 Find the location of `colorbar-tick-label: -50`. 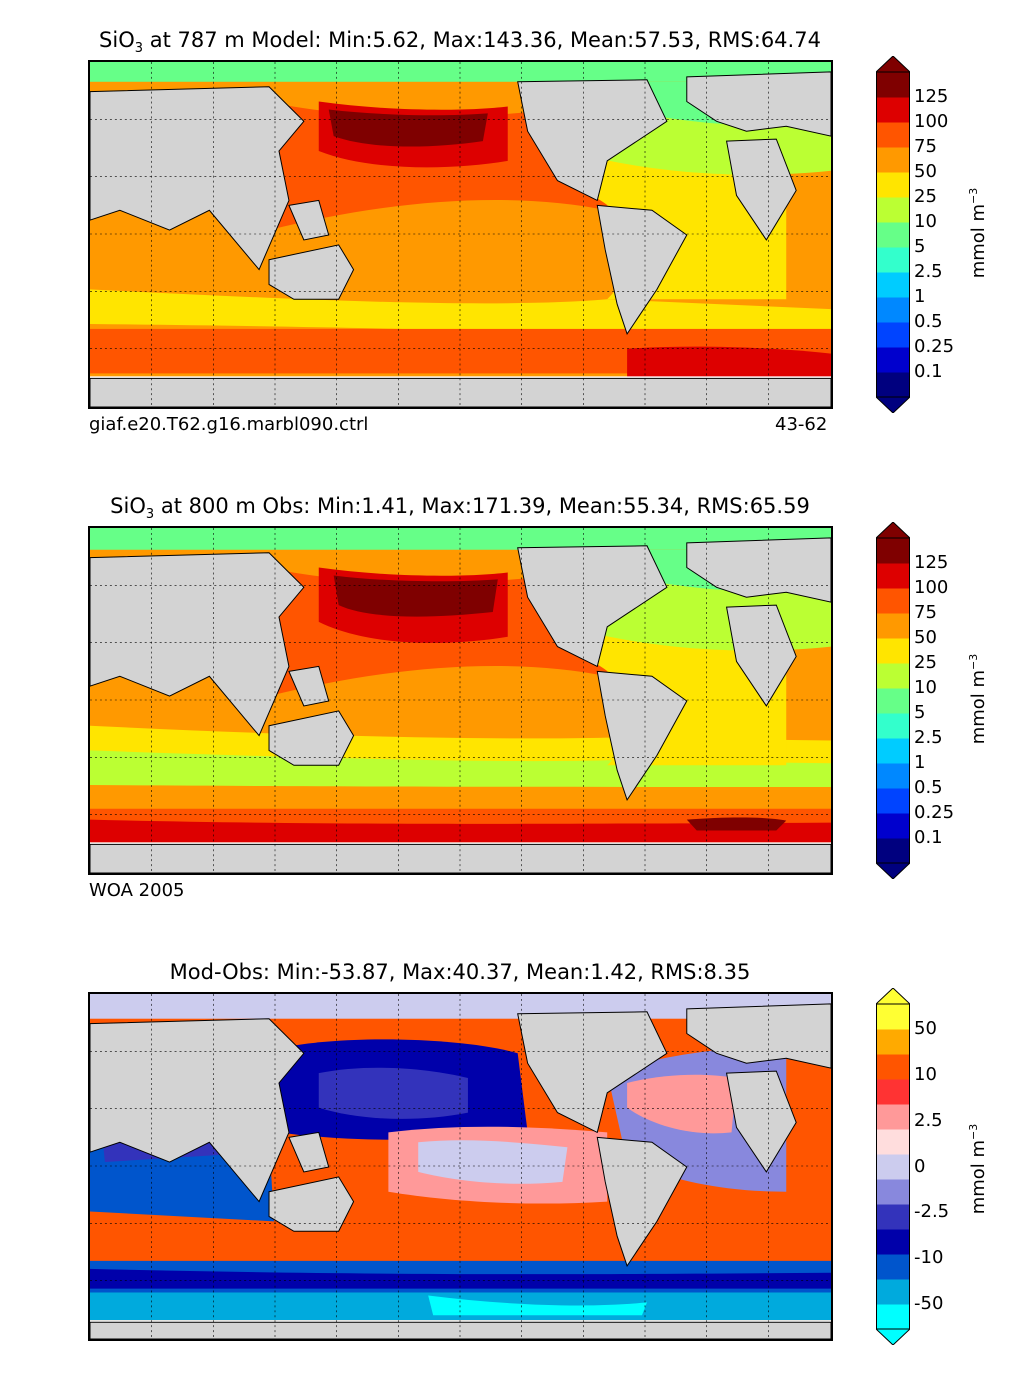

colorbar-tick-label: -50 is located at coordinates (929, 1303).